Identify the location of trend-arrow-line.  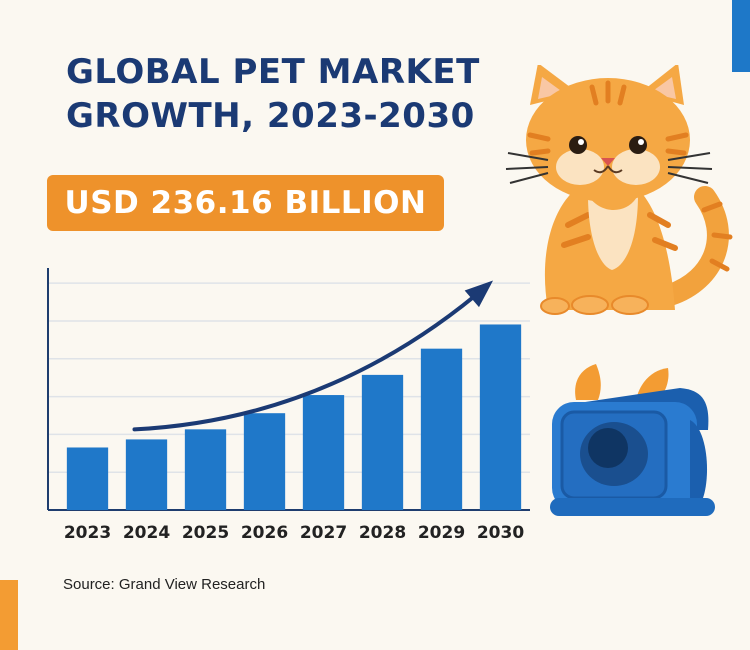
(311, 357).